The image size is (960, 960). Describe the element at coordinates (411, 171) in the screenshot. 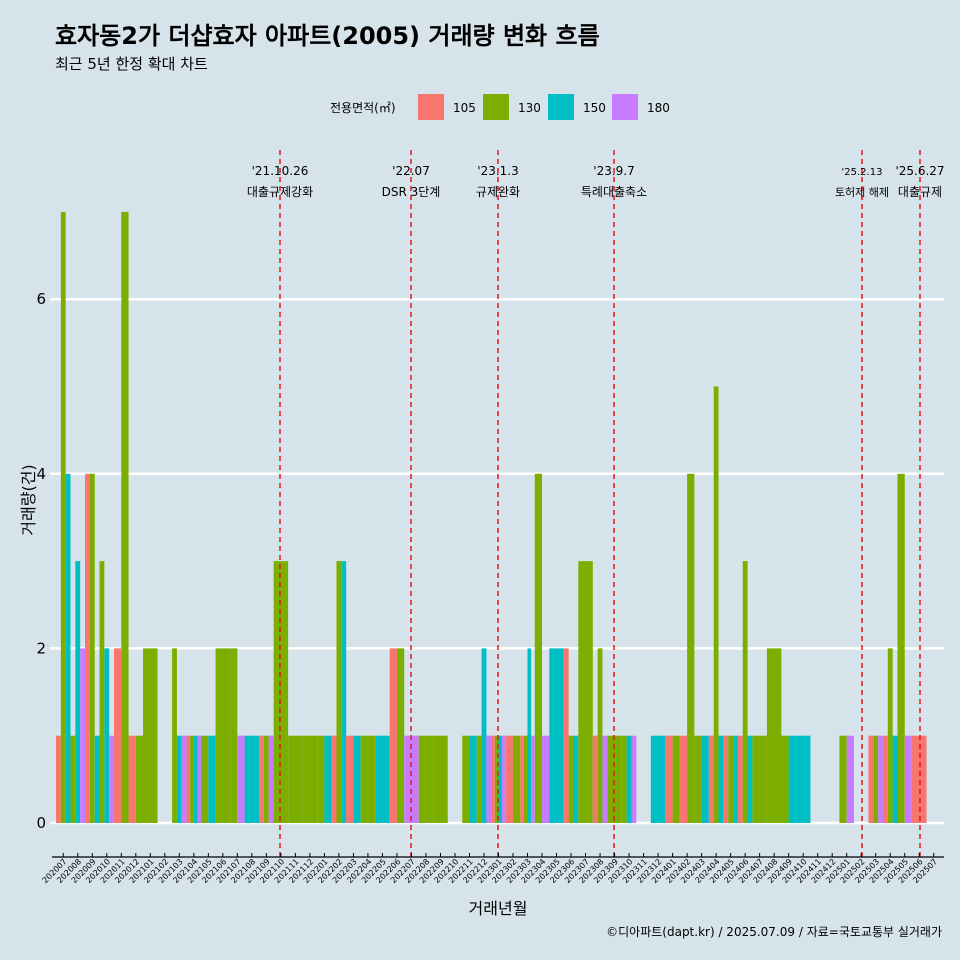

I see `event-date: '22.07` at that location.